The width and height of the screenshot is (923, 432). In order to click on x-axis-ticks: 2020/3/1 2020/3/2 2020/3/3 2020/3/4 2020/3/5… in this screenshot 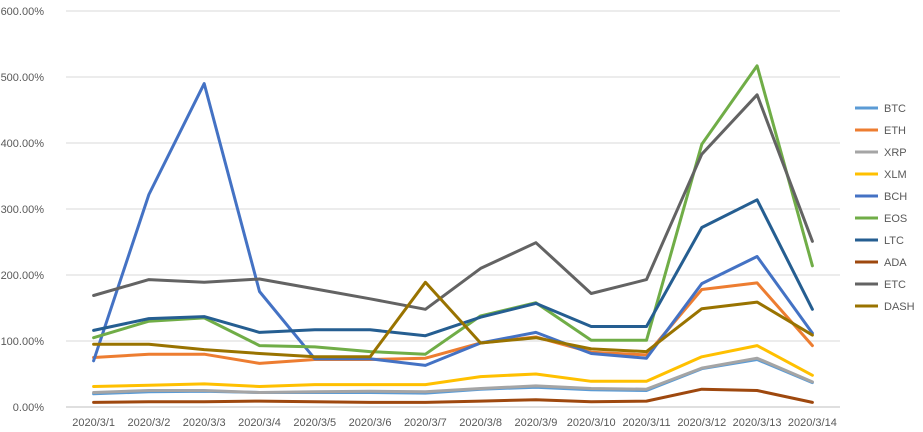, I will do `click(453, 417)`.